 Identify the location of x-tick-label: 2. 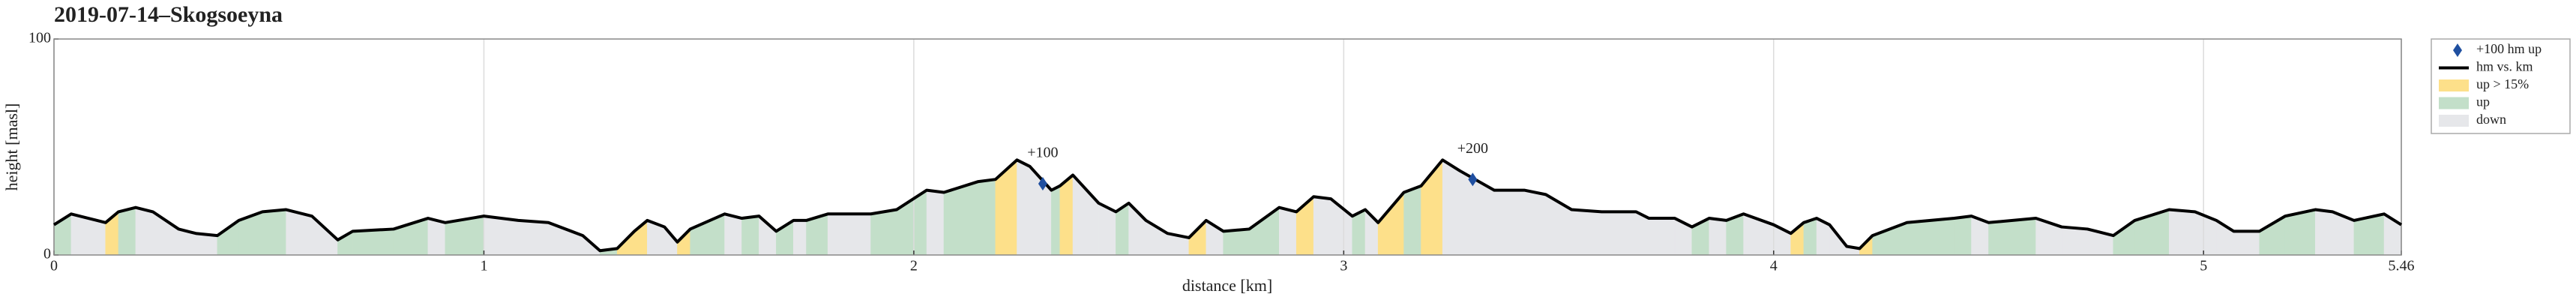
(914, 266).